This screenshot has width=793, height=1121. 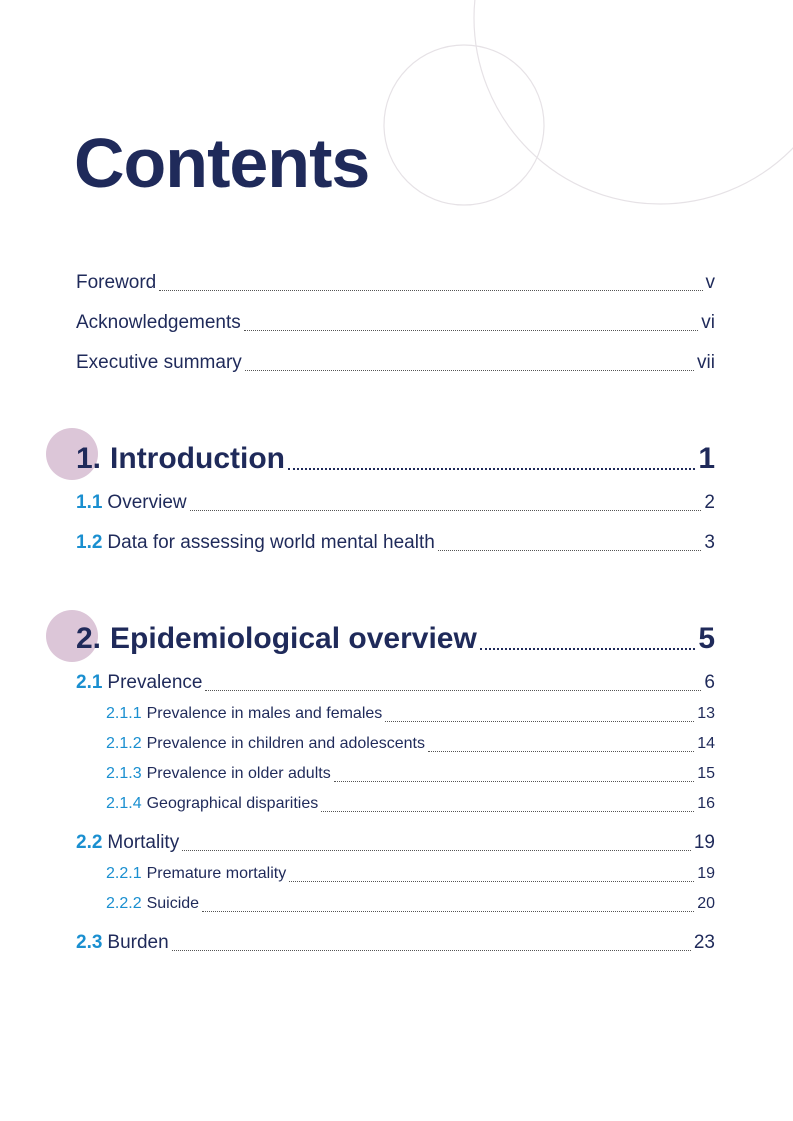 I want to click on entry-title: Prevalence, so click(x=155, y=682).